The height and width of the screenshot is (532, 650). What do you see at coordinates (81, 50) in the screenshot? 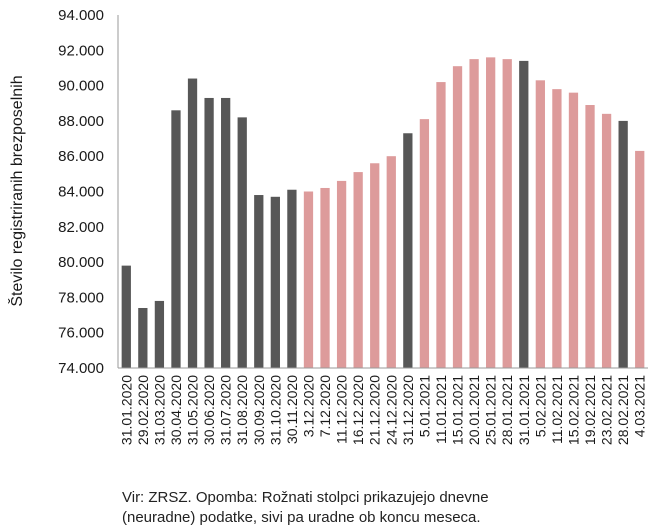
I see `y-tick-label: 92.000` at bounding box center [81, 50].